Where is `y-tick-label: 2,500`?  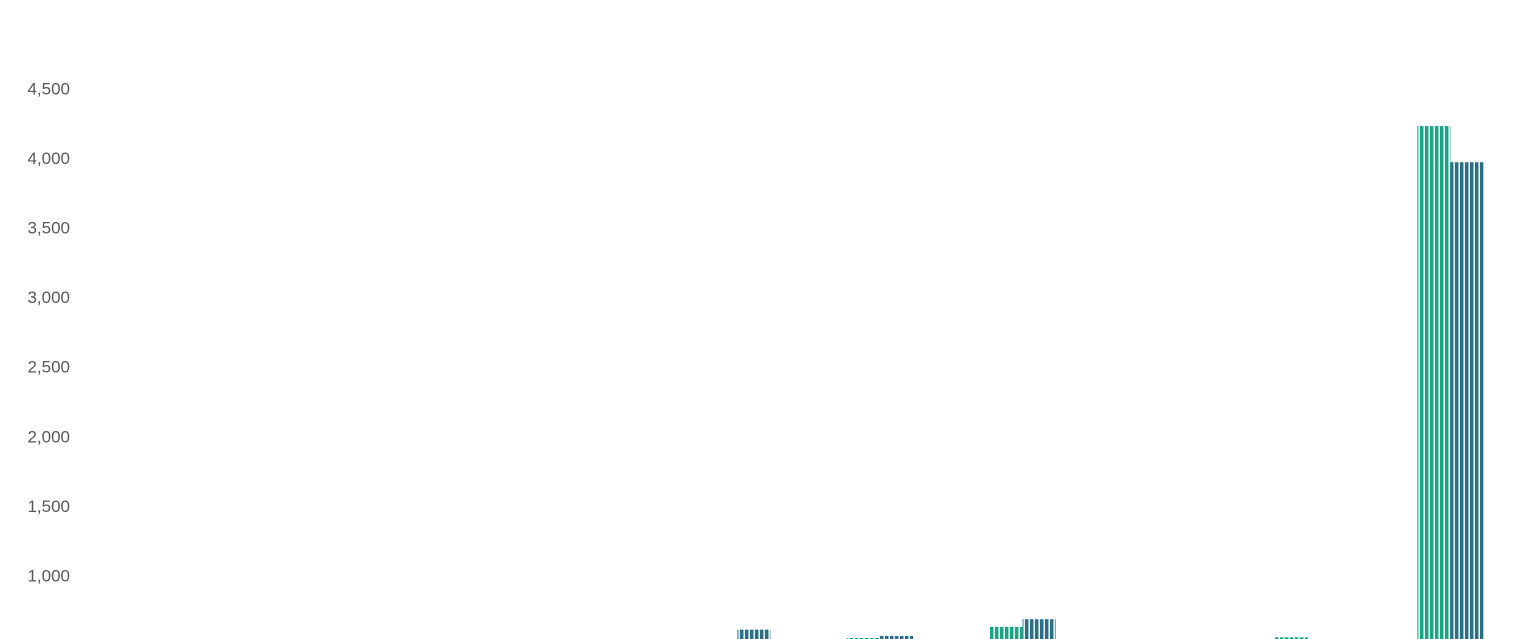 y-tick-label: 2,500 is located at coordinates (48, 367).